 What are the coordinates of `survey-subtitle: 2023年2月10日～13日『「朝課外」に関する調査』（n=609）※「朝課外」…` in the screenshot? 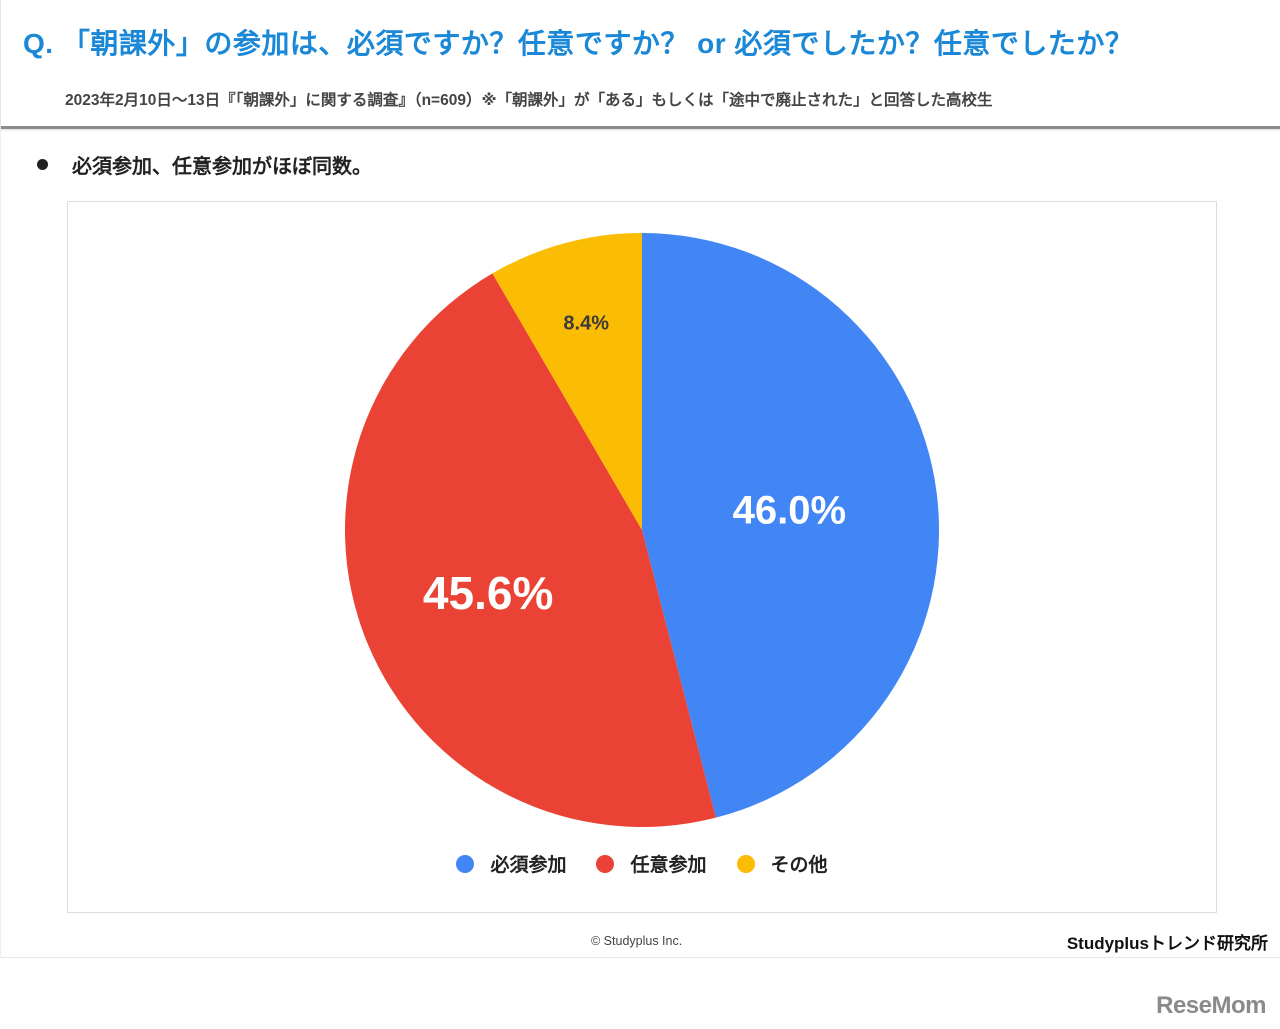 It's located at (529, 100).